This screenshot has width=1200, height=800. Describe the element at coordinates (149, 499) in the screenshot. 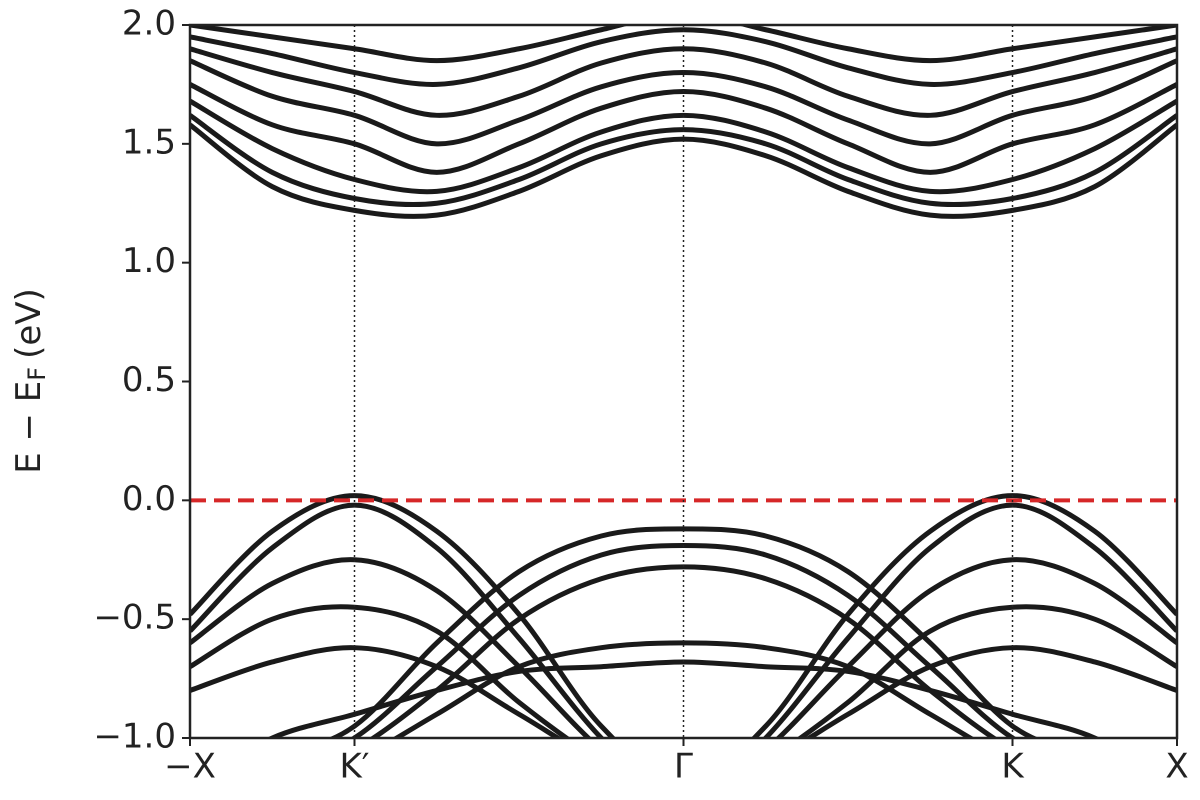

I see `y-tick-label: 0.0` at that location.